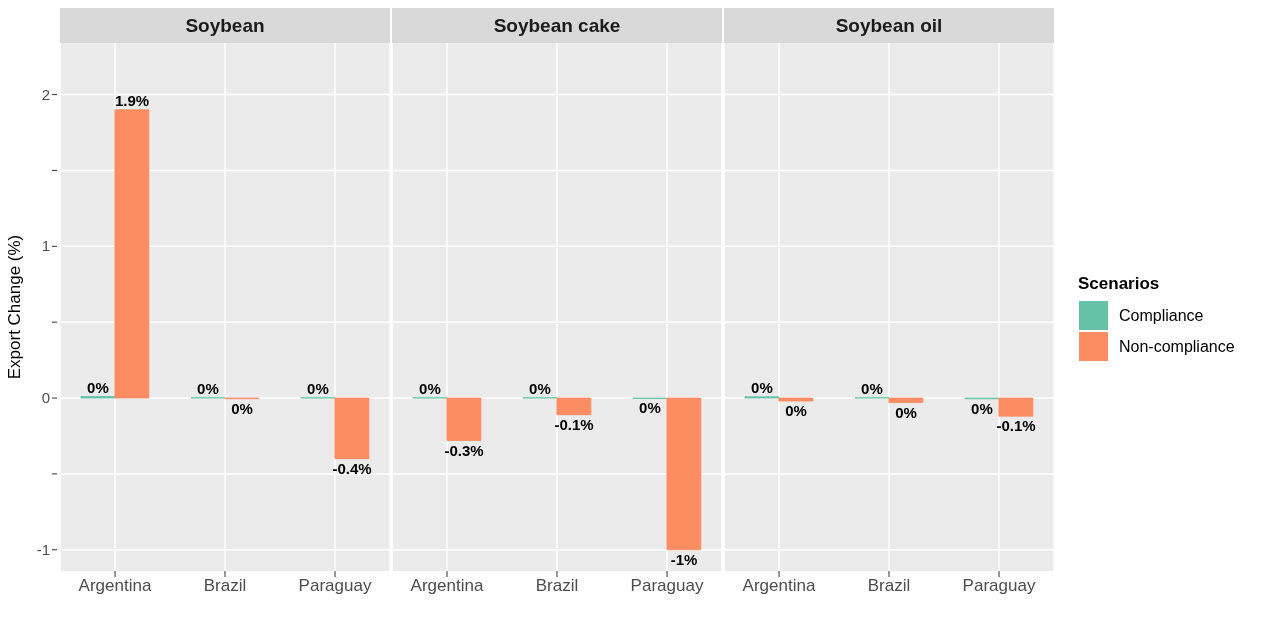 This screenshot has width=1283, height=618. Describe the element at coordinates (557, 25) in the screenshot. I see `chart-title: Soybean cake` at that location.